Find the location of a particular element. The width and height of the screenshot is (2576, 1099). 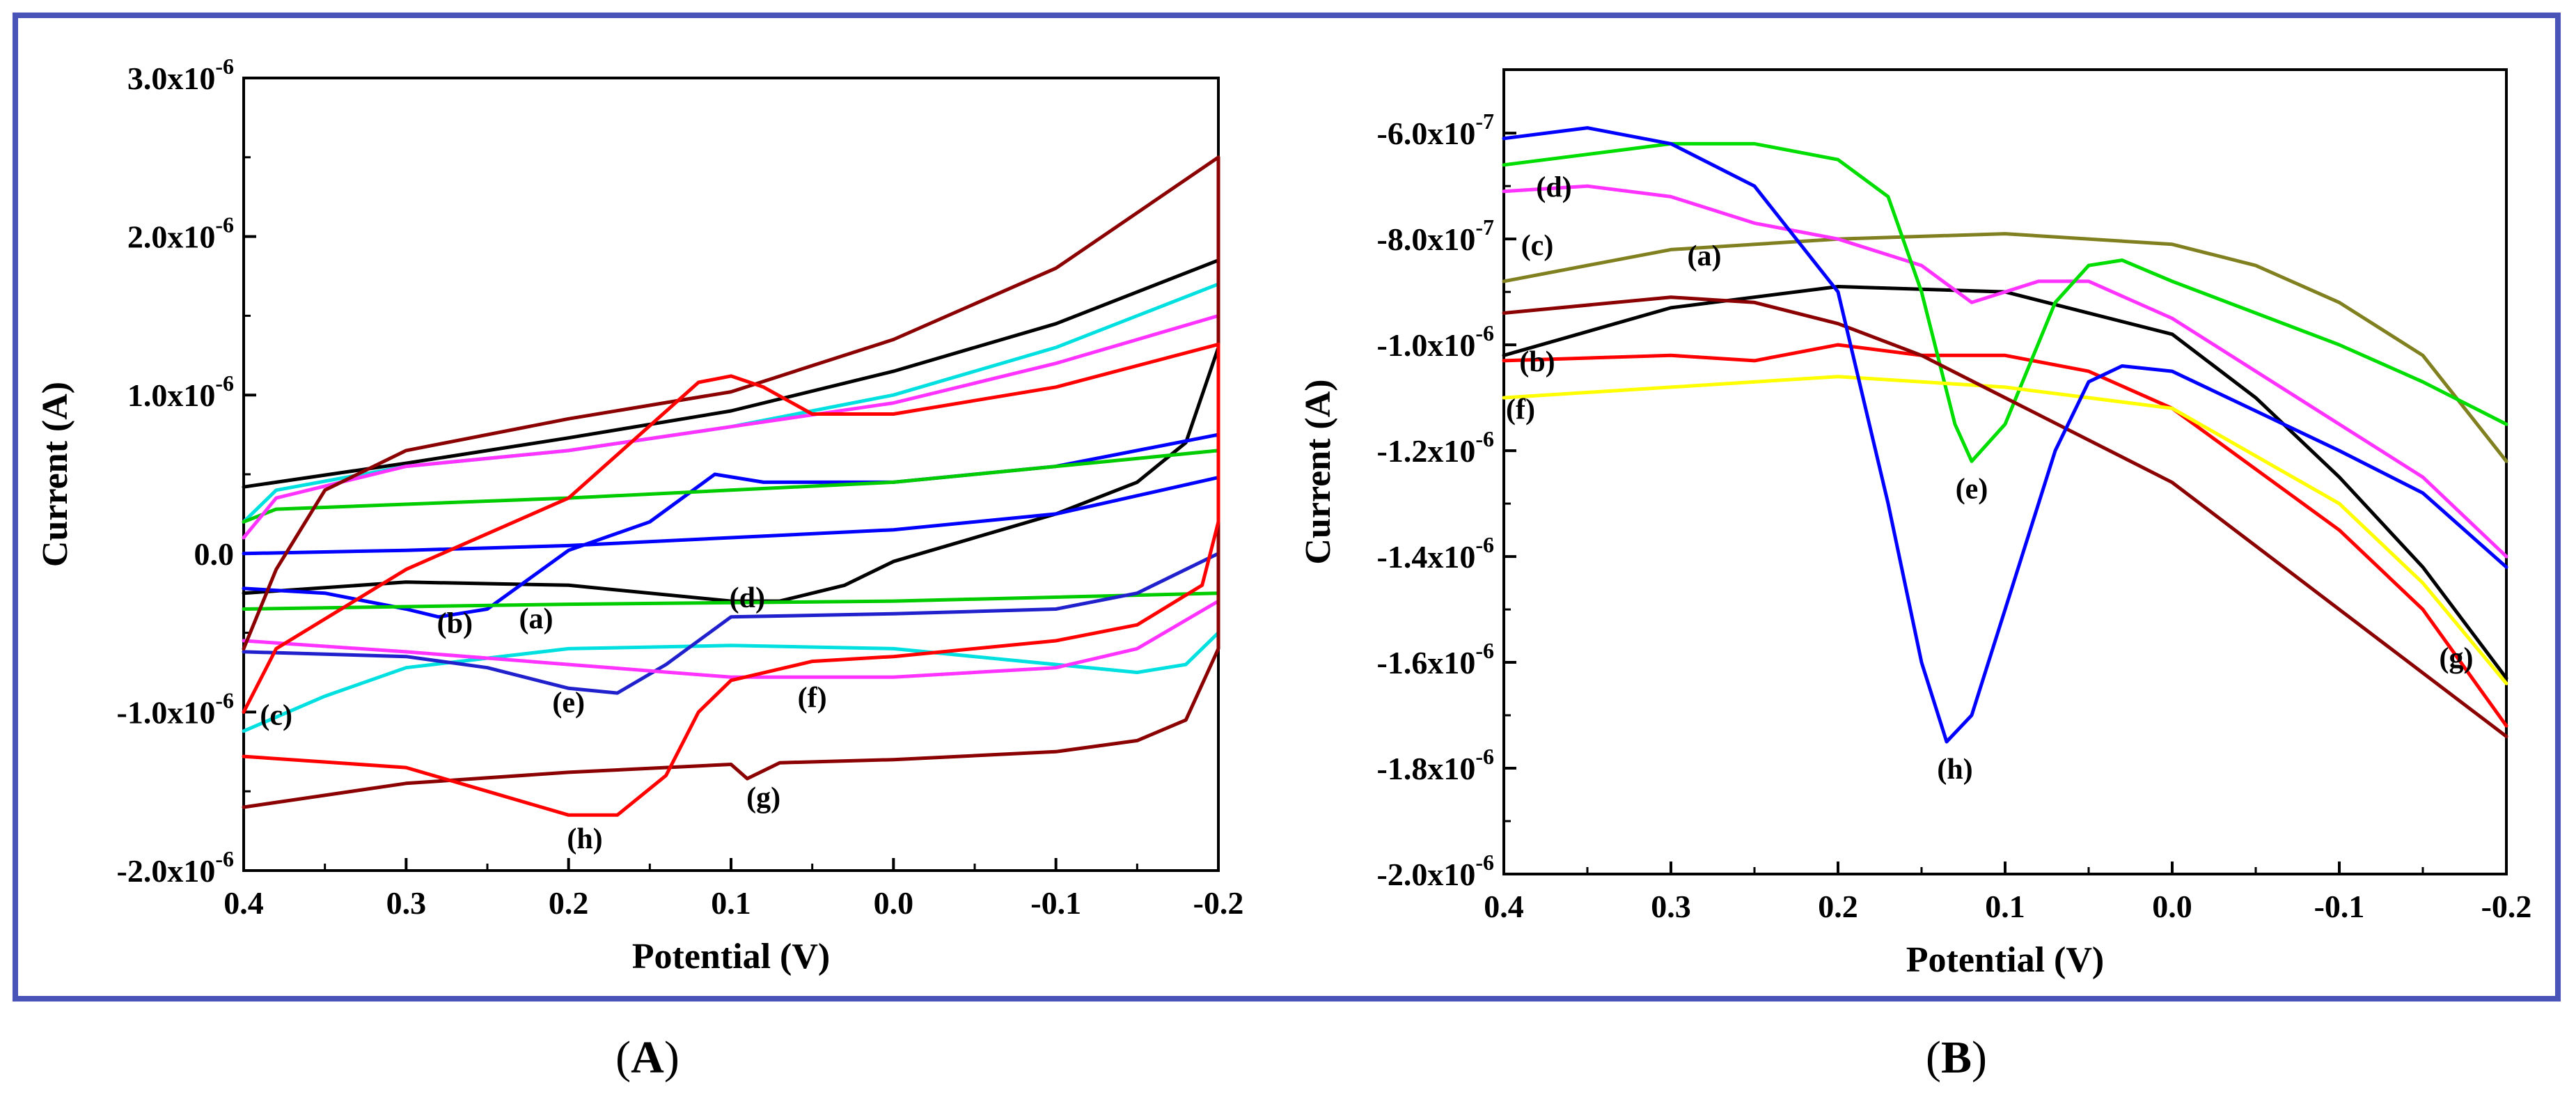

y-tick-label: -6.0x10⁻⁷ is located at coordinates (1435, 130).